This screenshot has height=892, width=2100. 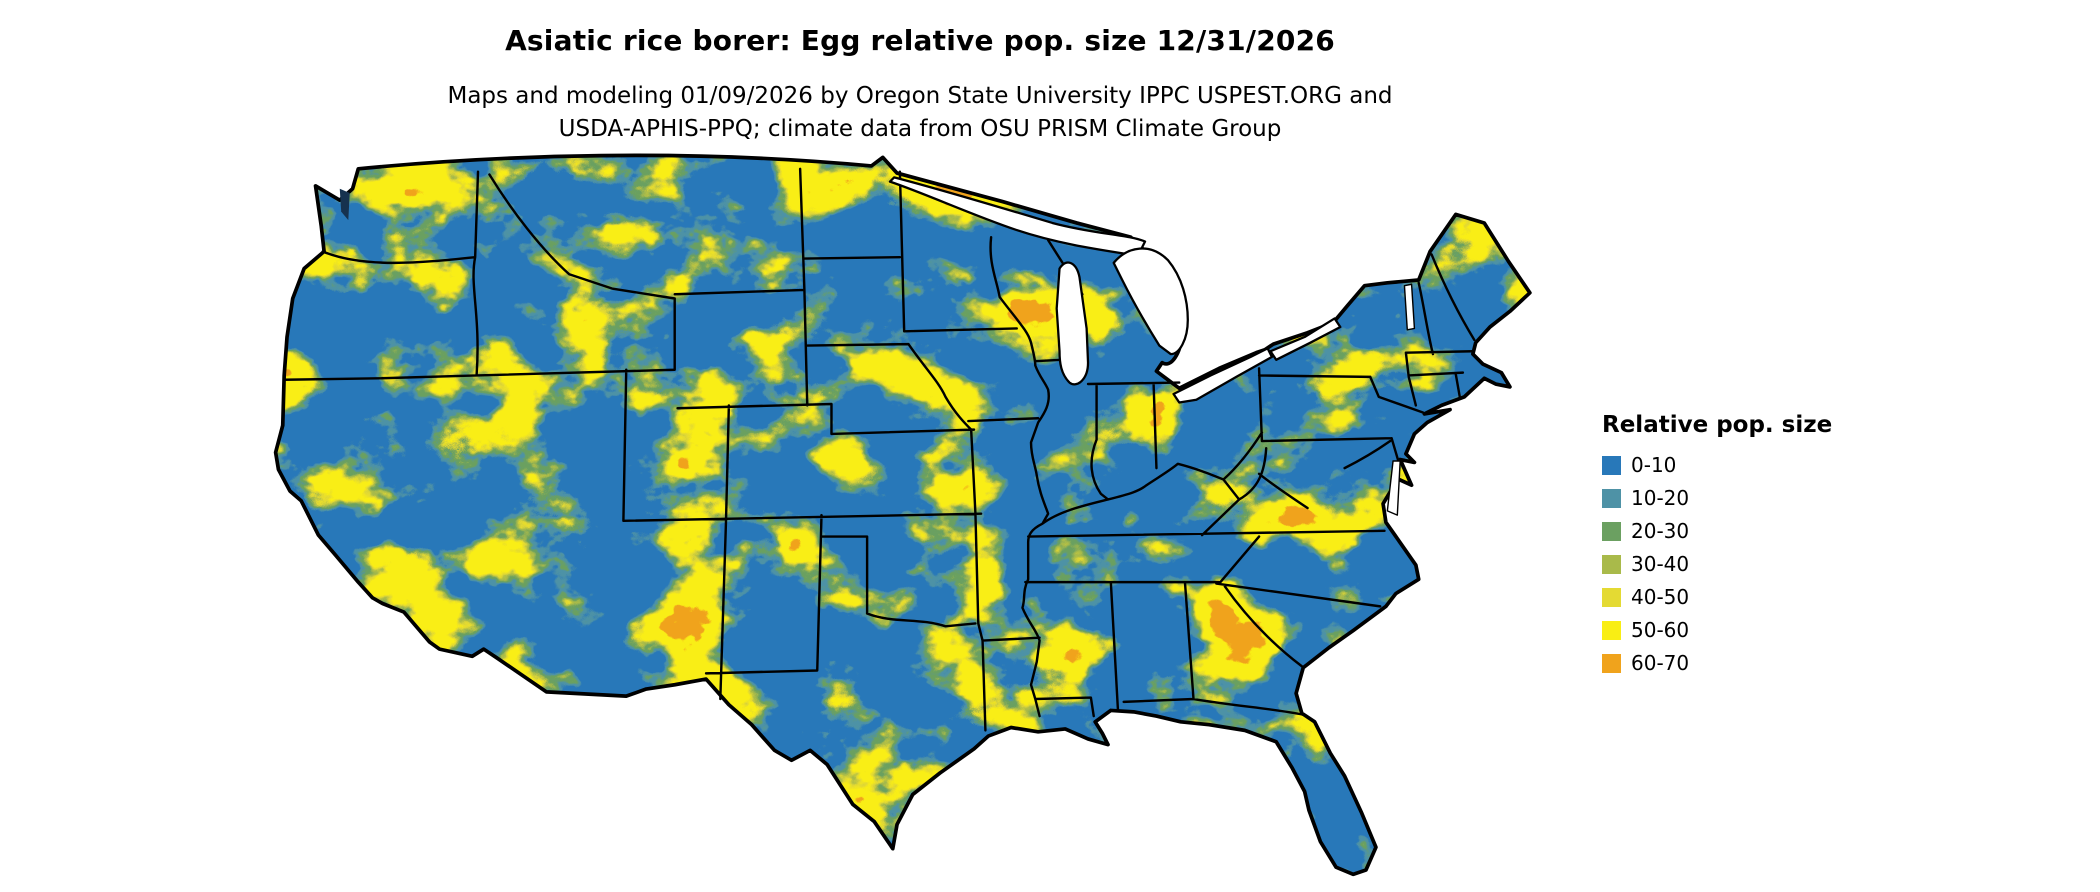 I want to click on legend-label: 20-30, so click(x=1660, y=531).